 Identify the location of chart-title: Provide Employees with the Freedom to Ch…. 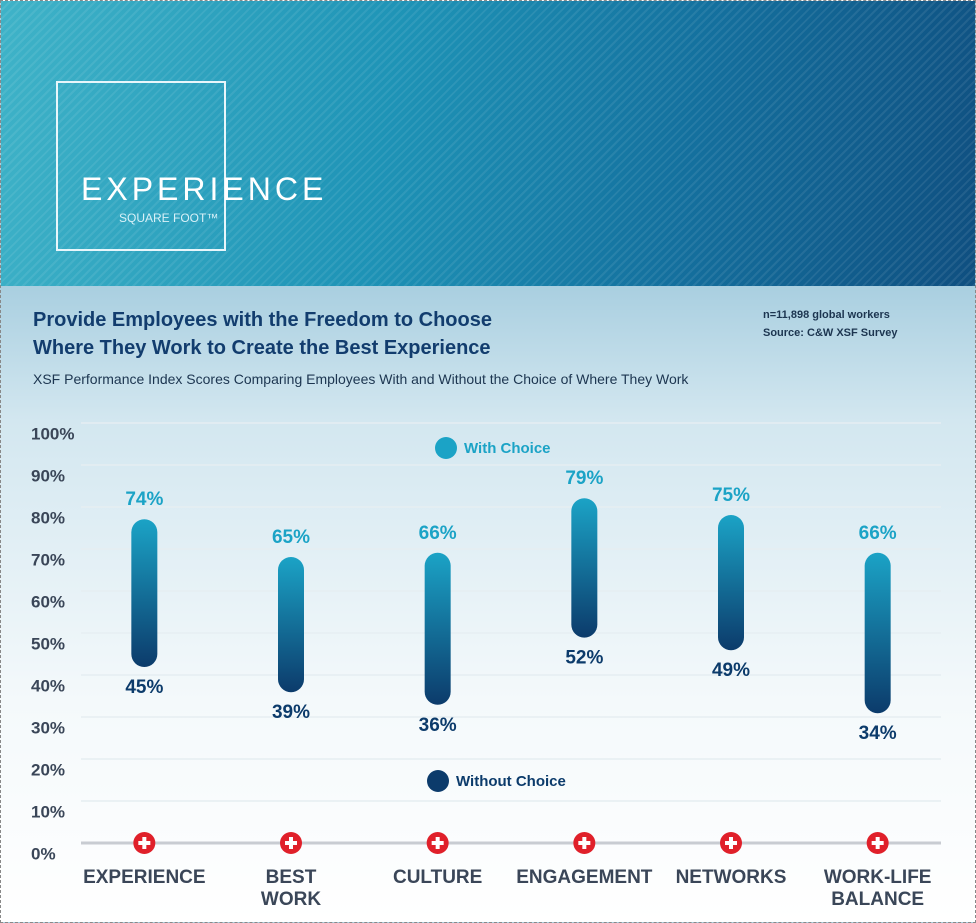
(262, 334).